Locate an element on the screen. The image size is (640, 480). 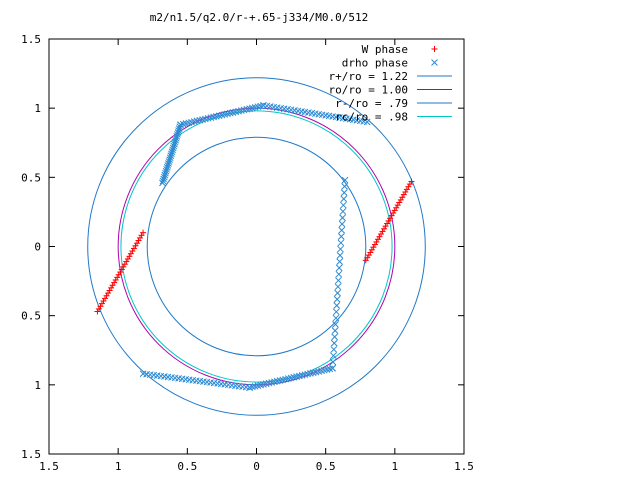
x-tick-label: 0 is located at coordinates (256, 466).